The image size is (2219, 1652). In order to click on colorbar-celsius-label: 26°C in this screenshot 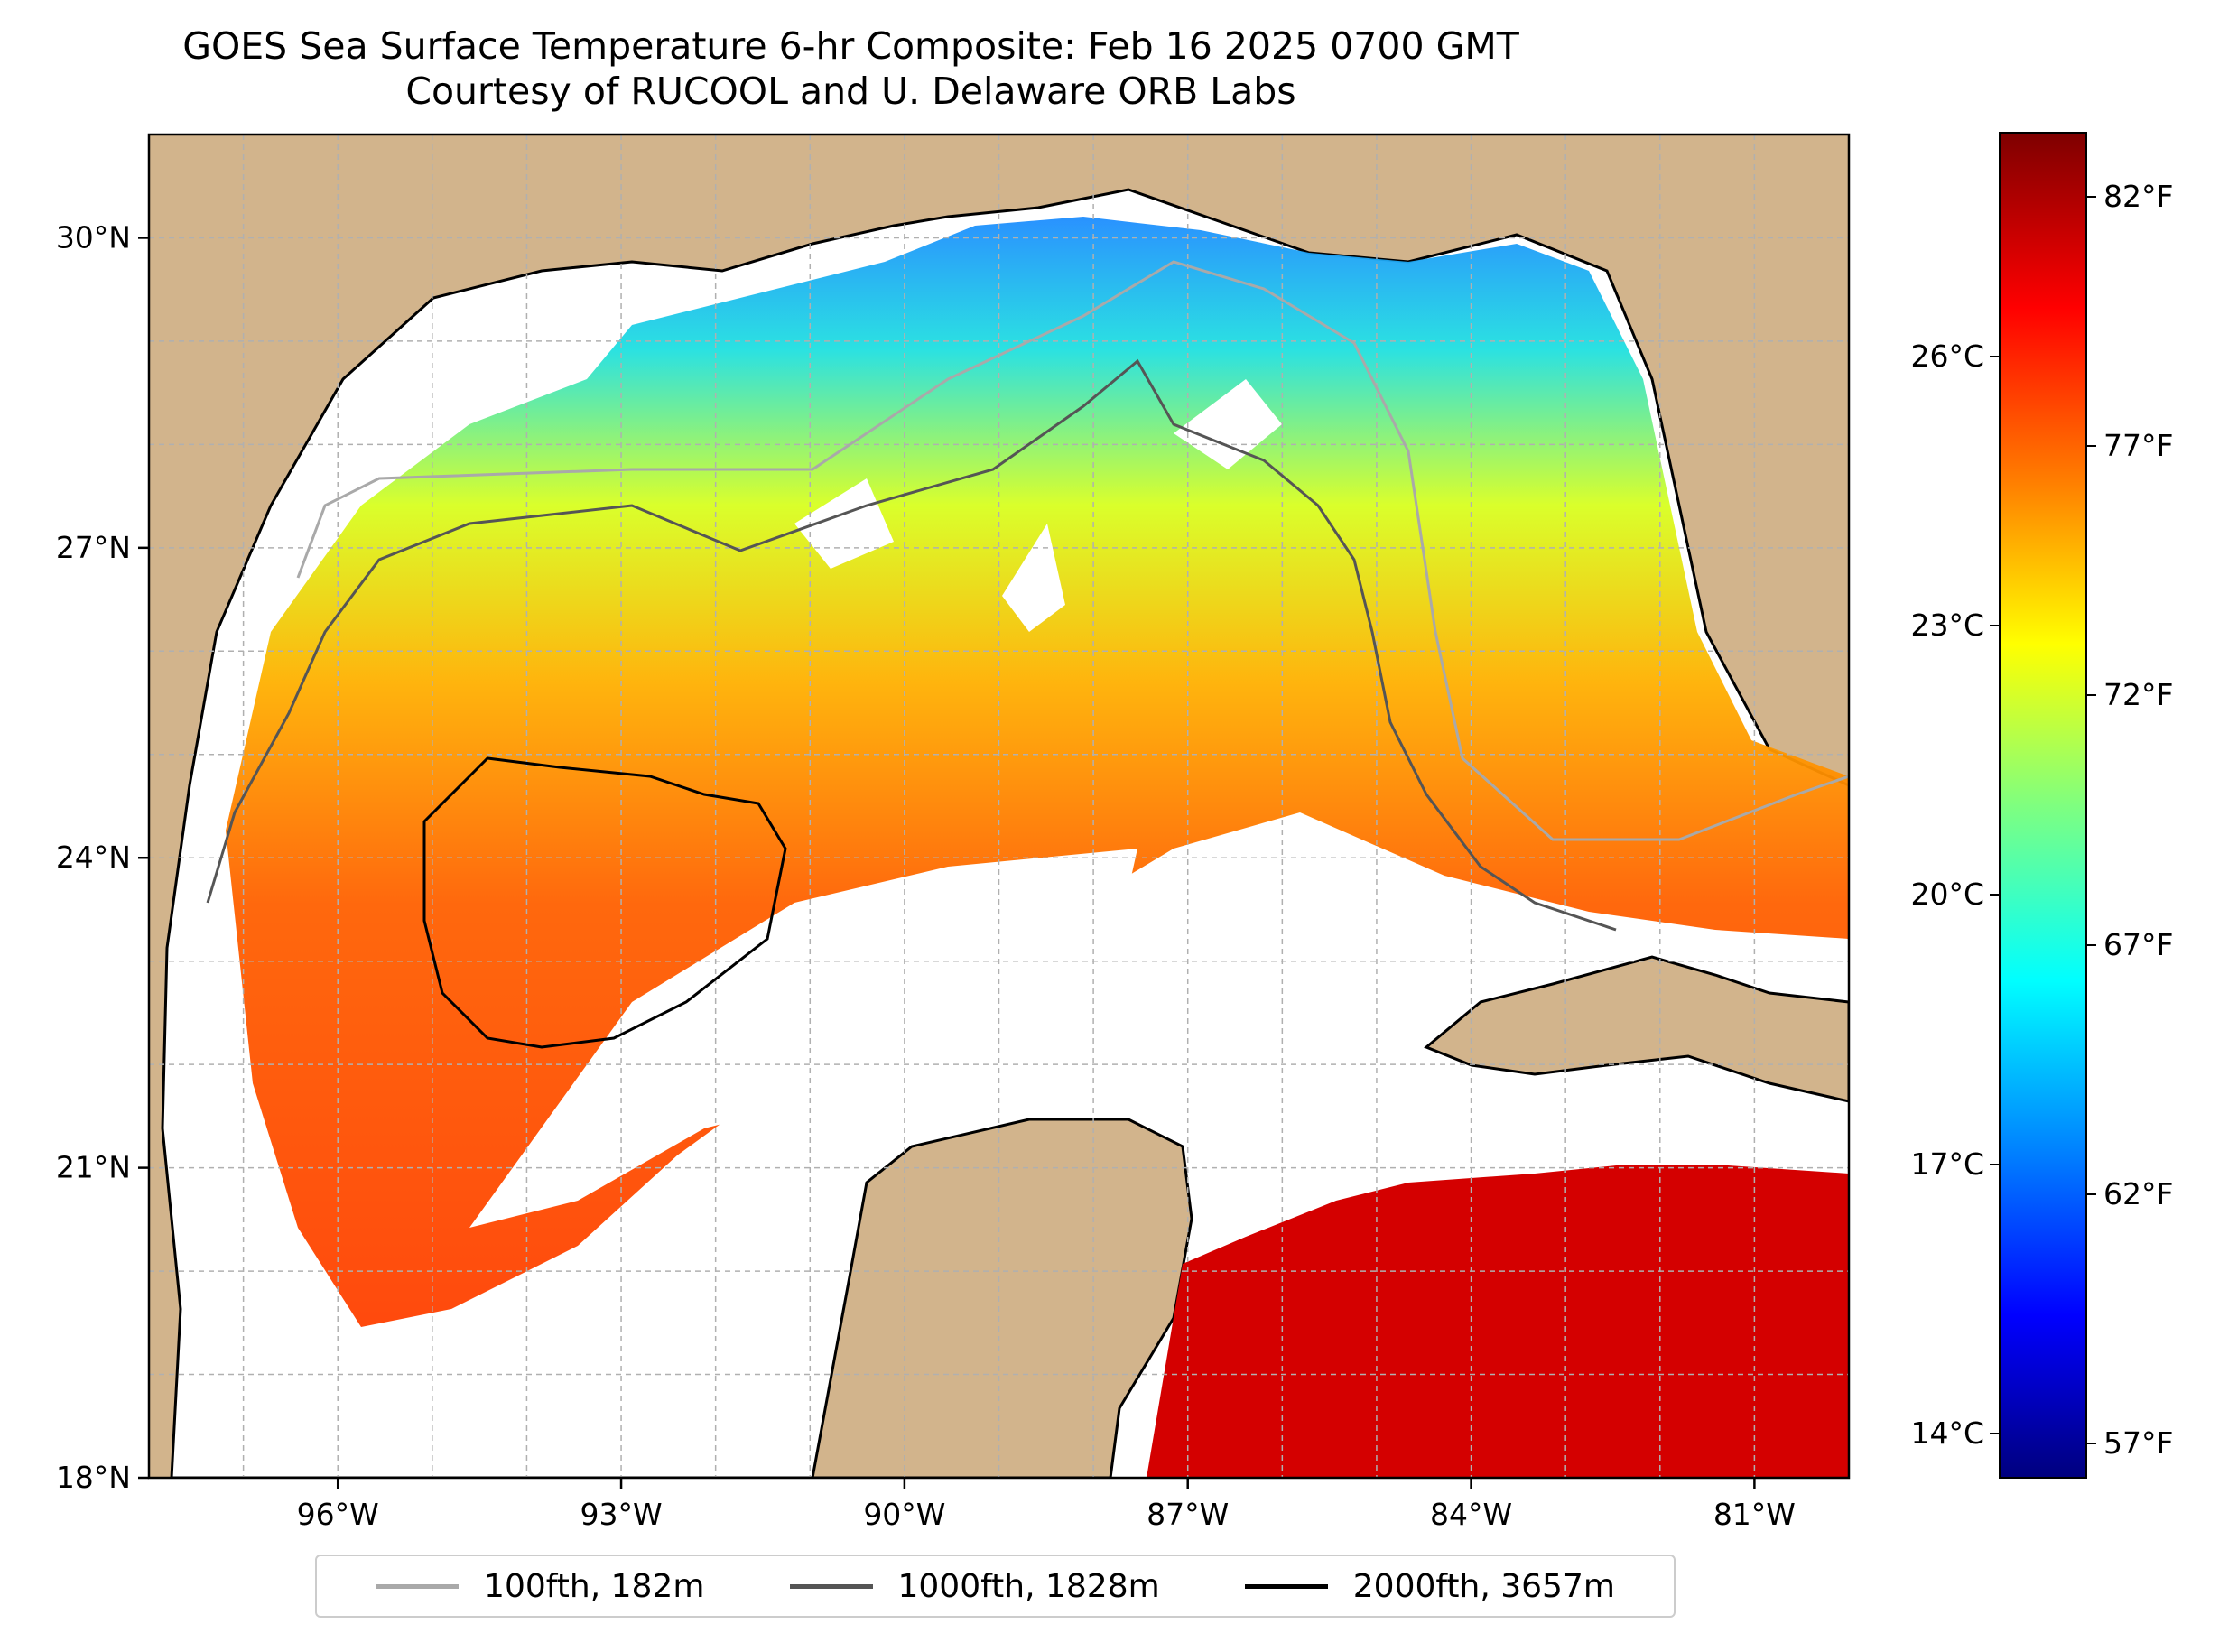, I will do `click(1947, 356)`.